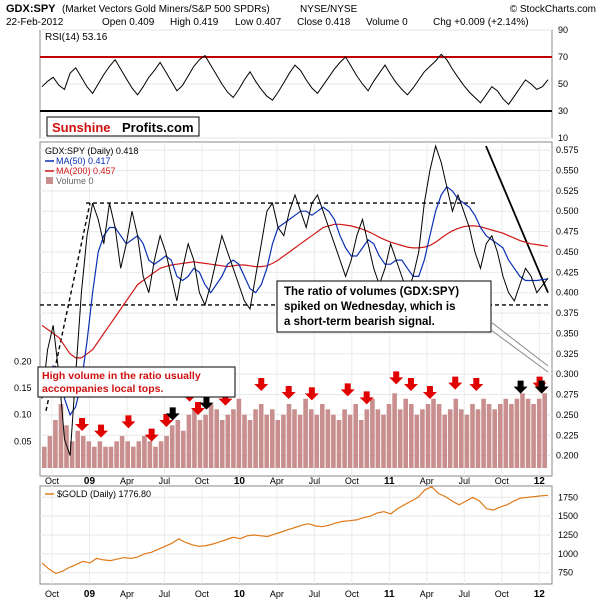 The image size is (602, 602). Describe the element at coordinates (296, 535) in the screenshot. I see `gold-grid` at that location.